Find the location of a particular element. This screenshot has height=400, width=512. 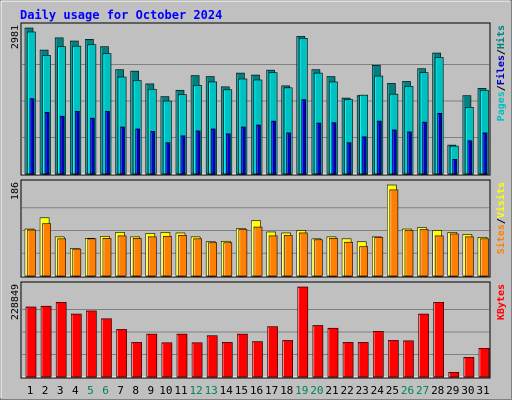

legend-item: Hits is located at coordinates (501, 37).